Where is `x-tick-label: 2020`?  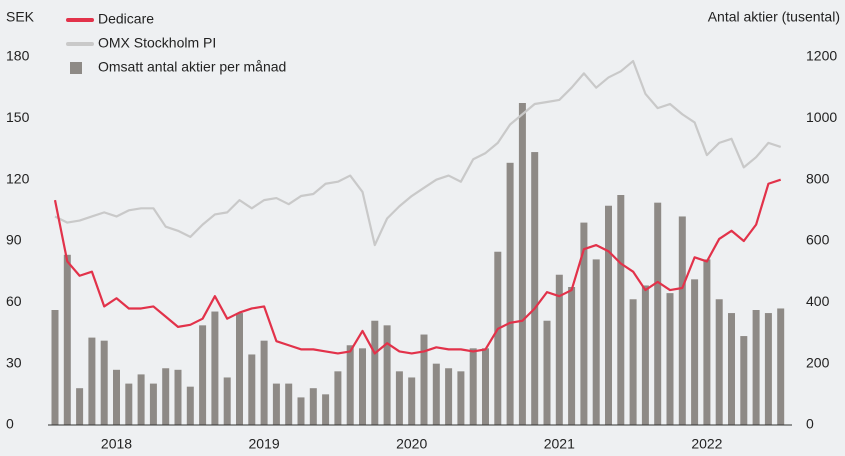 x-tick-label: 2020 is located at coordinates (411, 444).